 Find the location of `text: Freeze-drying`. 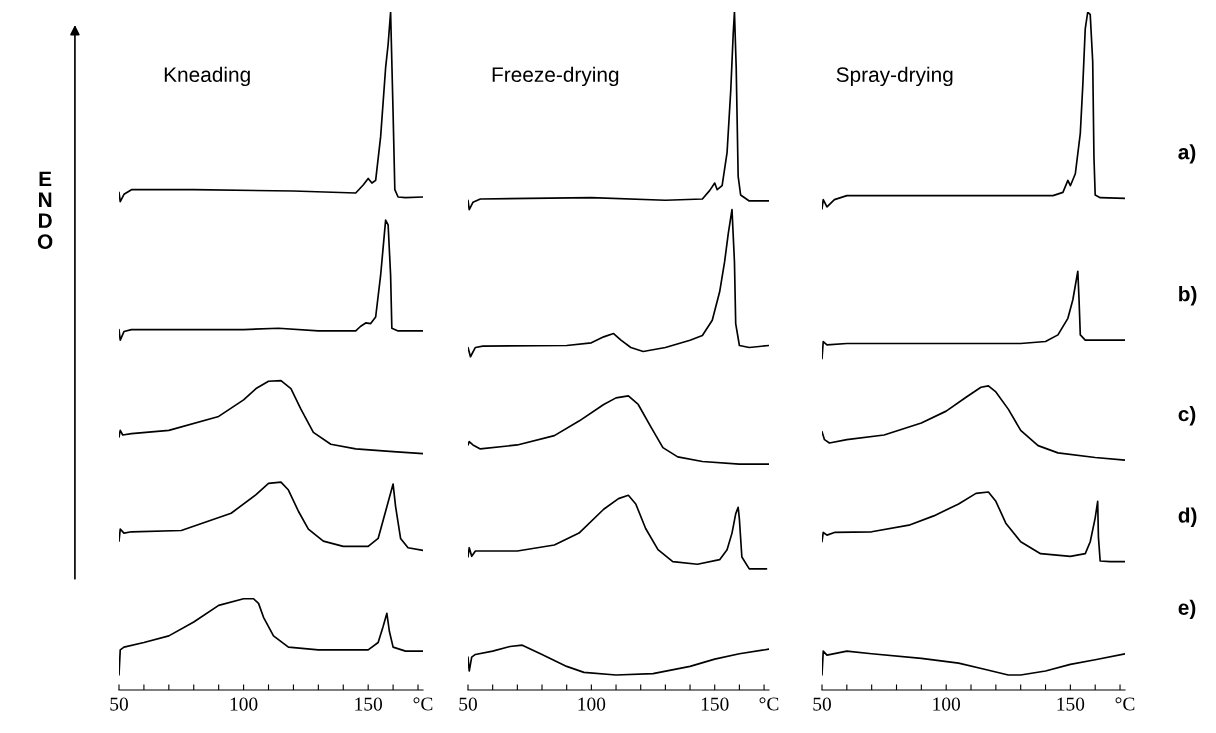

text: Freeze-drying is located at coordinates (555, 76).